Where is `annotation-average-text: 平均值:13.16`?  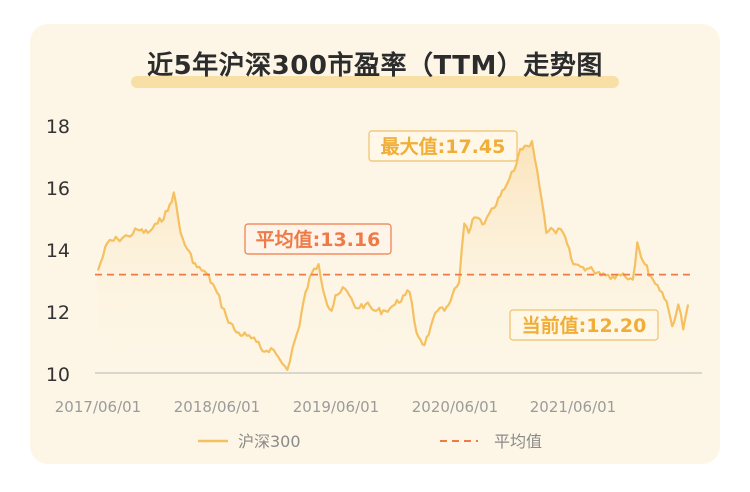 annotation-average-text: 平均值:13.16 is located at coordinates (318, 239).